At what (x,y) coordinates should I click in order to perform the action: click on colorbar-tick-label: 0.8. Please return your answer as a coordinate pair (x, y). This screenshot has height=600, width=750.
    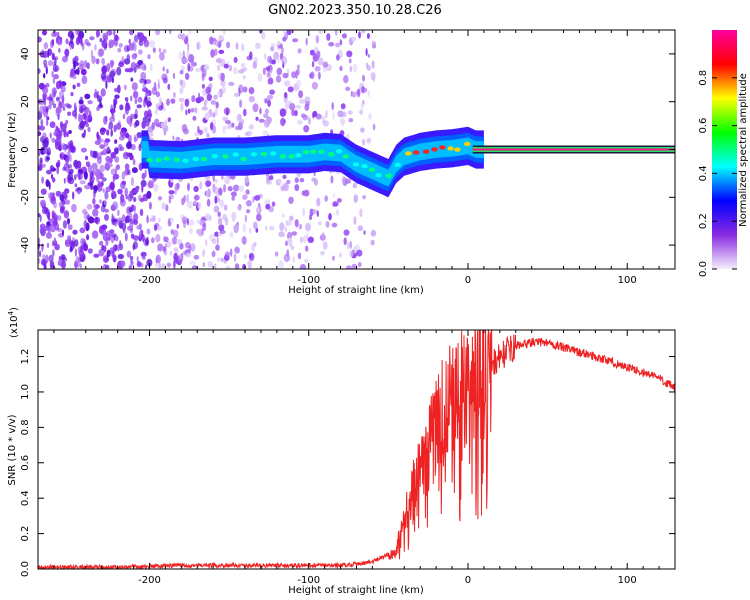
    Looking at the image, I should click on (703, 78).